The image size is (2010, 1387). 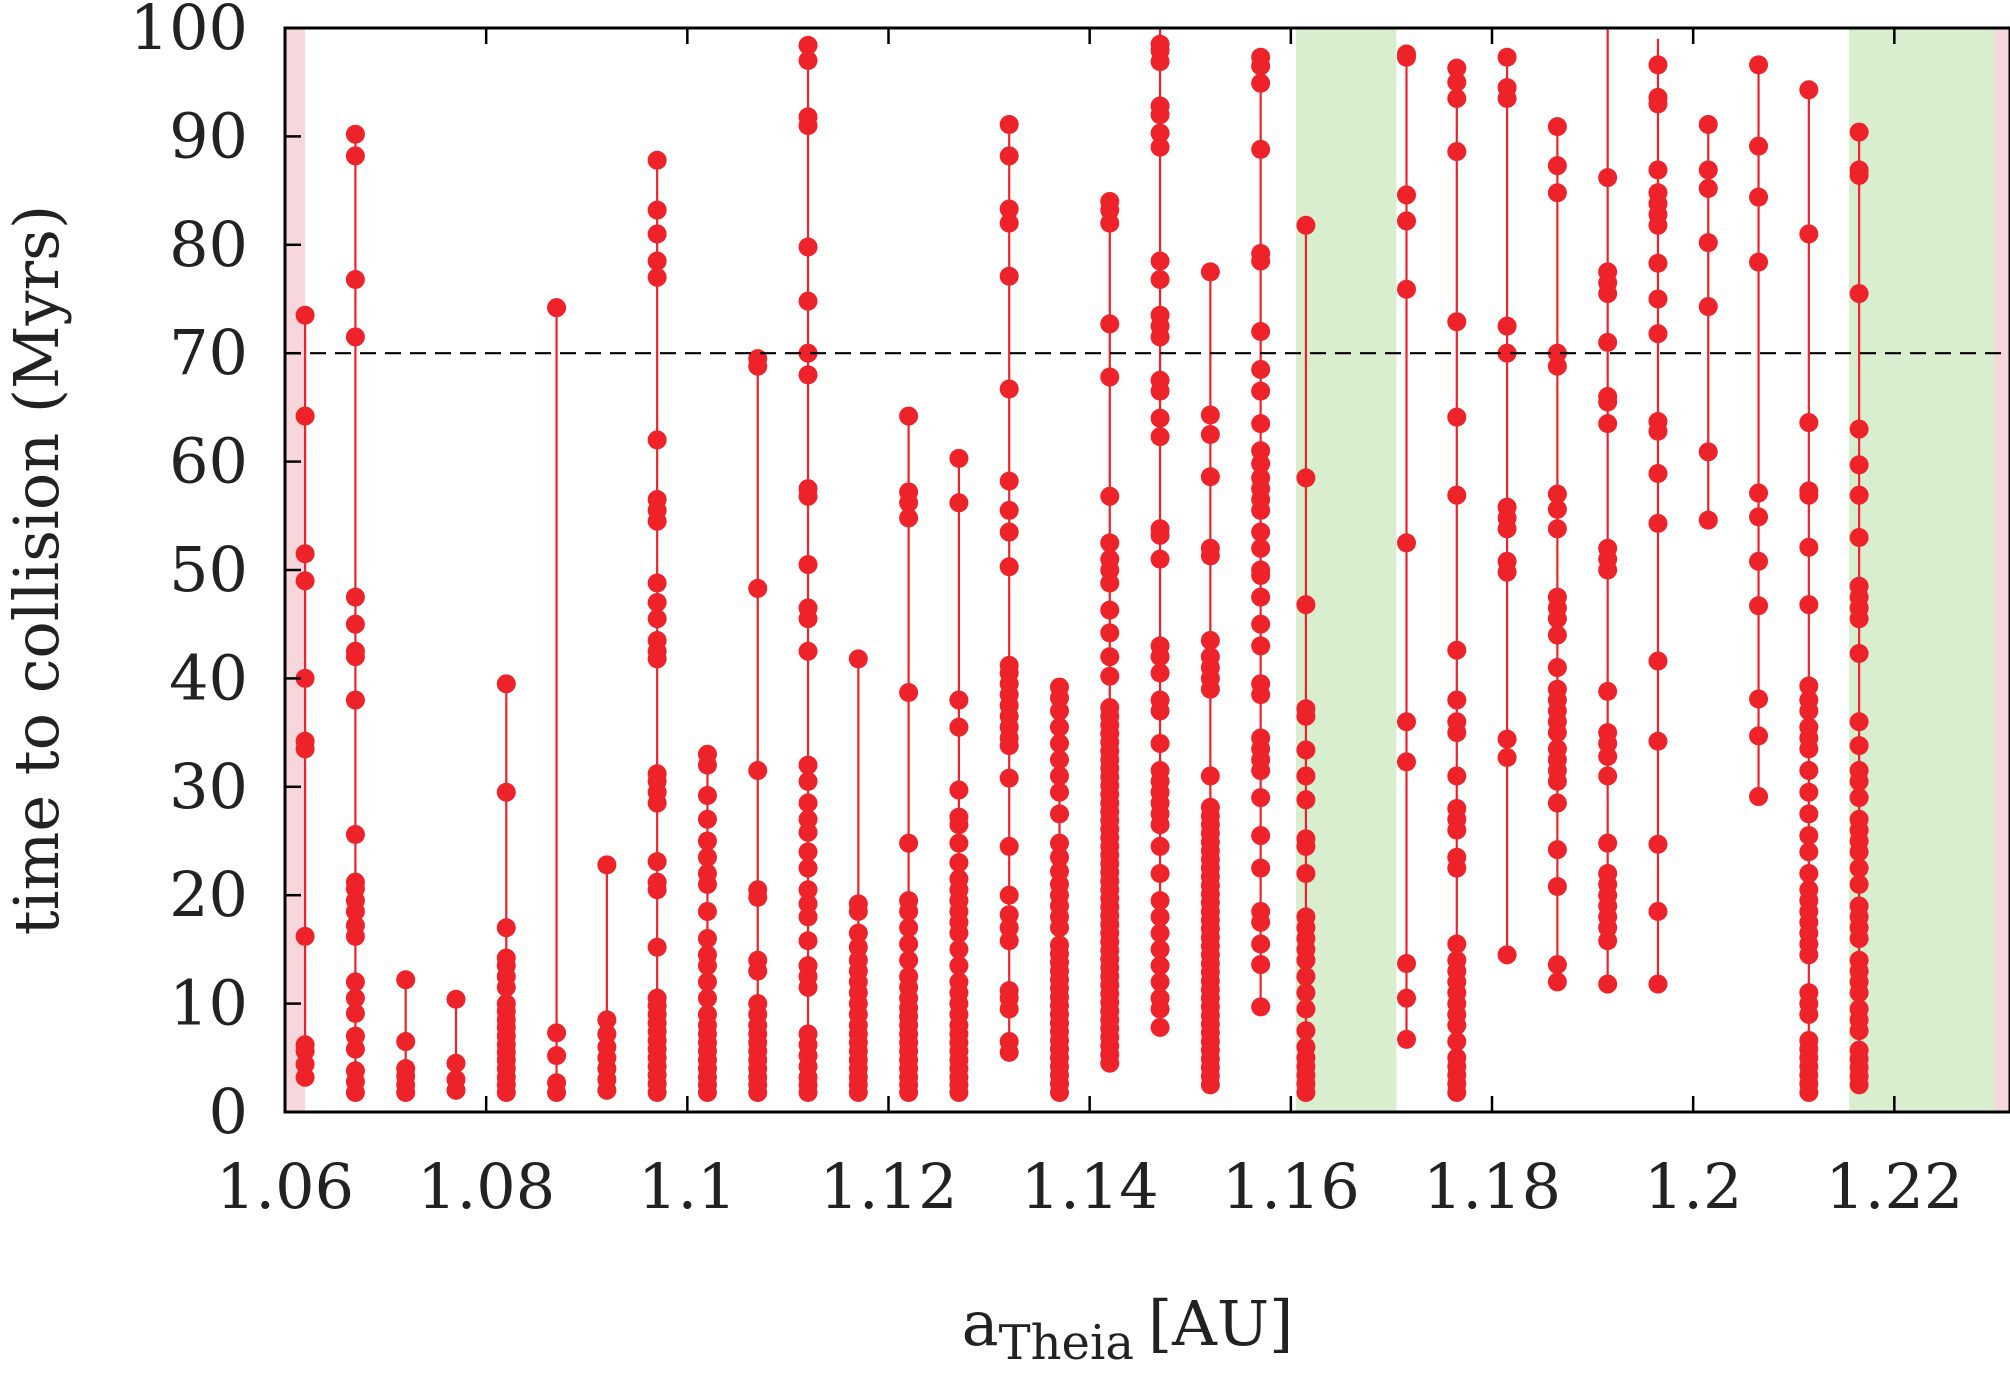 I want to click on x-axis-label: aTheia [AU], so click(x=1128, y=1329).